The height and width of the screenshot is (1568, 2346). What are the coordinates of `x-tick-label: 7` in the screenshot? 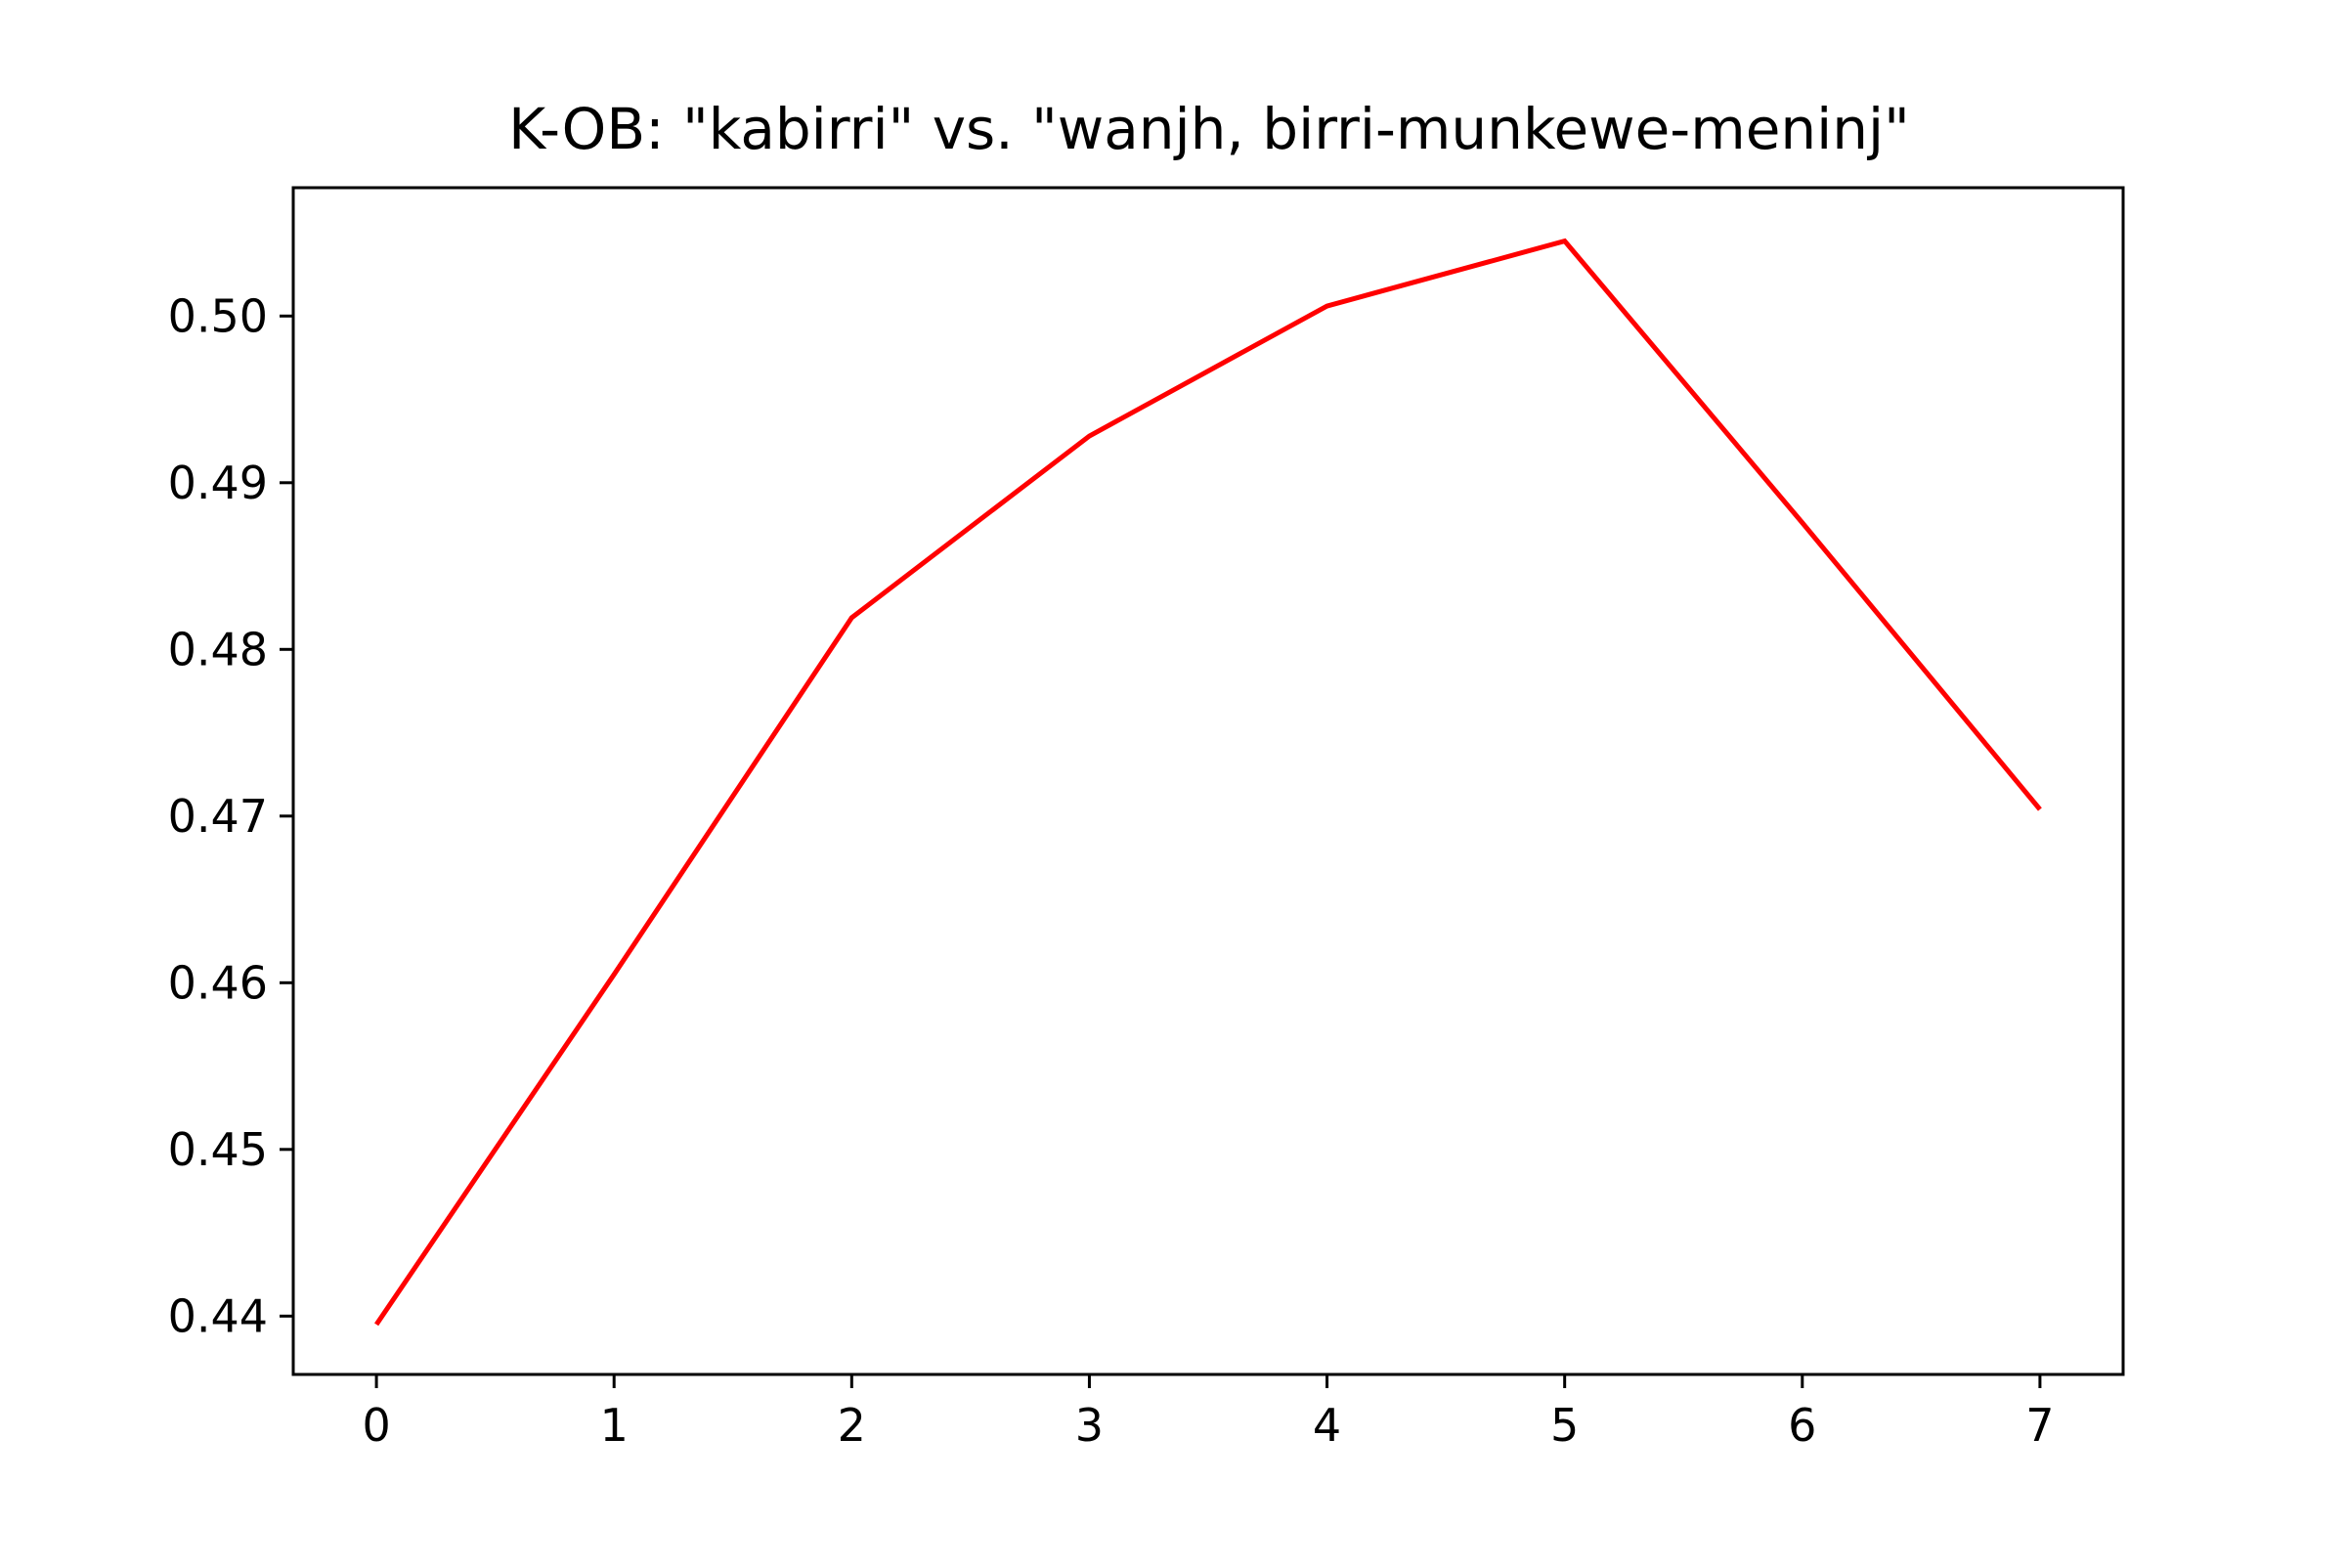 It's located at (2040, 1426).